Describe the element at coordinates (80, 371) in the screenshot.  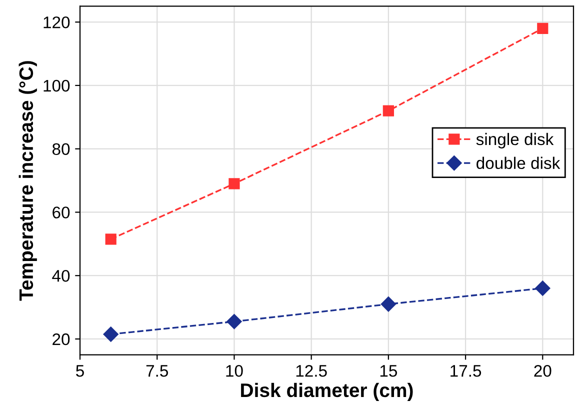
I see `x-tick-label: 5` at that location.